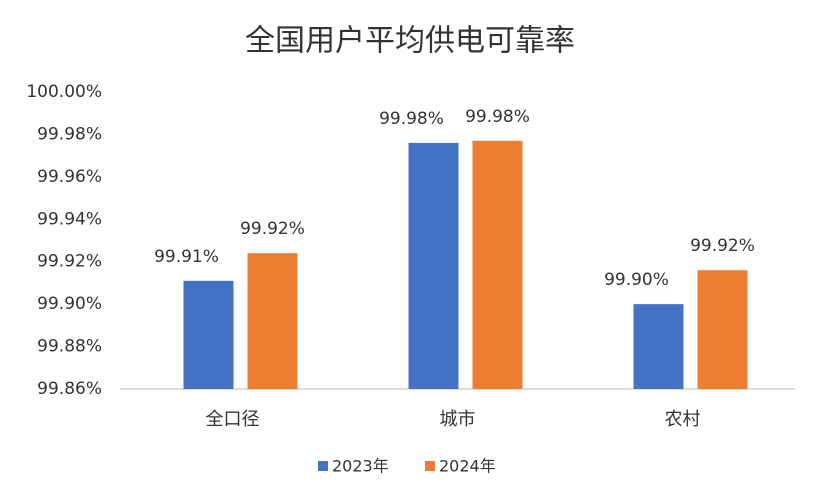  What do you see at coordinates (467, 466) in the screenshot?
I see `legend-label: 2024年` at bounding box center [467, 466].